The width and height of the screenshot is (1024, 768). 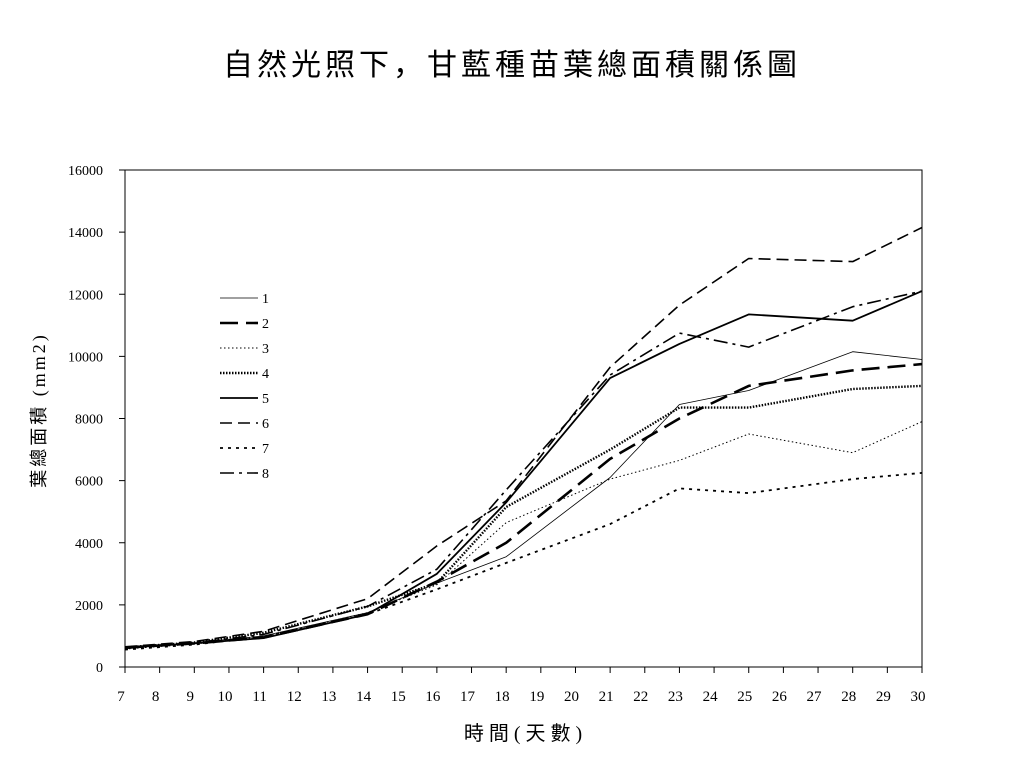 I want to click on legend-label-5: 5, so click(x=265, y=399).